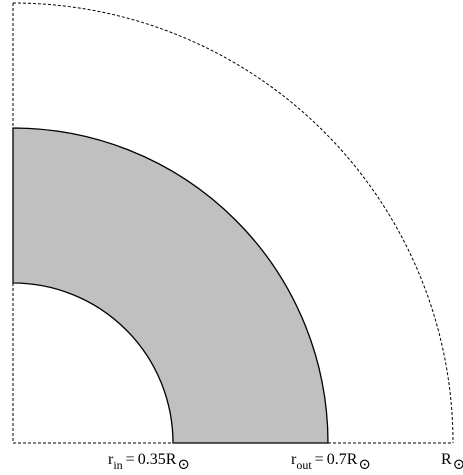 The height and width of the screenshot is (475, 463). I want to click on r-sun-label: R⊙, so click(452, 462).